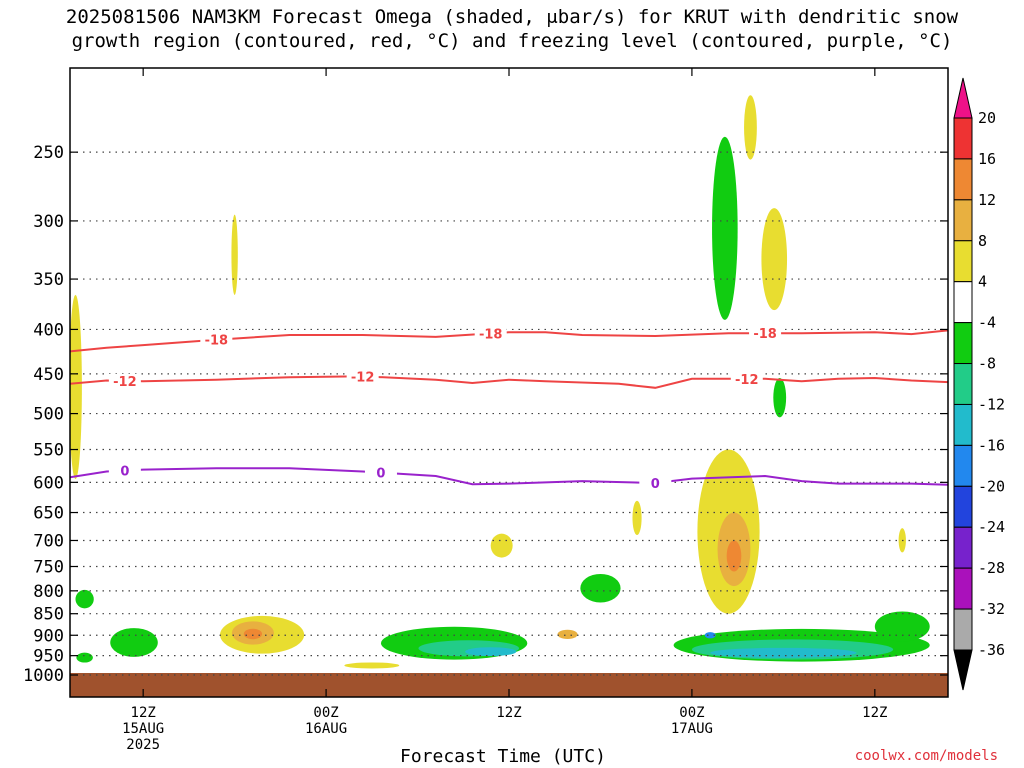 This screenshot has width=1024, height=768. I want to click on y-tick-label: 600, so click(48, 483).